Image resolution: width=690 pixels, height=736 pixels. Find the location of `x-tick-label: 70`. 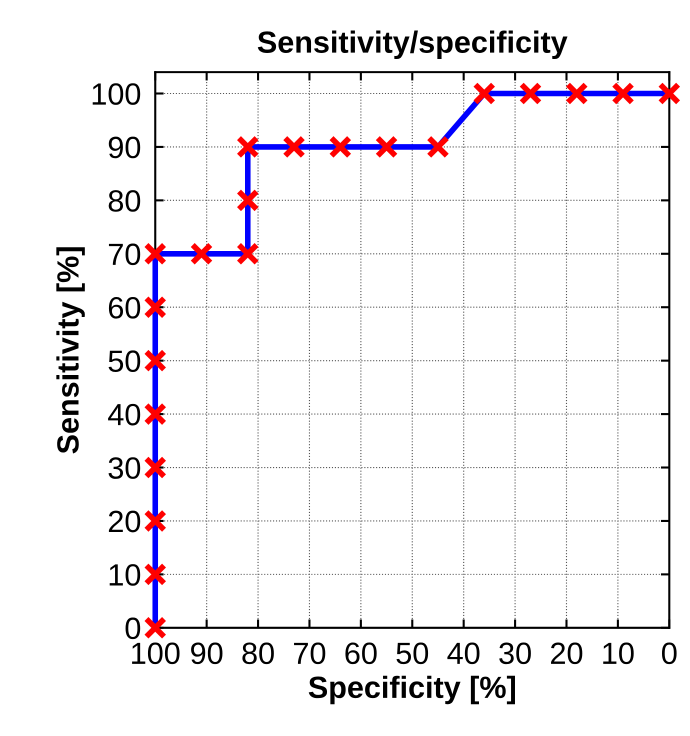

x-tick-label: 70 is located at coordinates (310, 653).